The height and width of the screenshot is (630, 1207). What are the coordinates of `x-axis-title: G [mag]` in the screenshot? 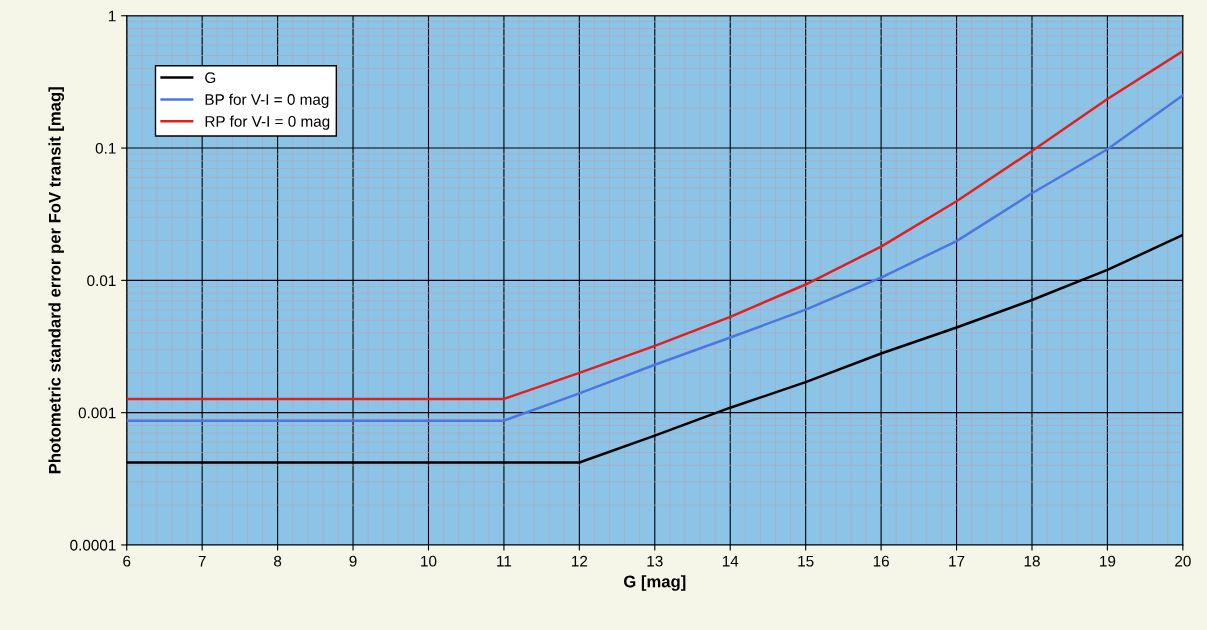 It's located at (655, 583).